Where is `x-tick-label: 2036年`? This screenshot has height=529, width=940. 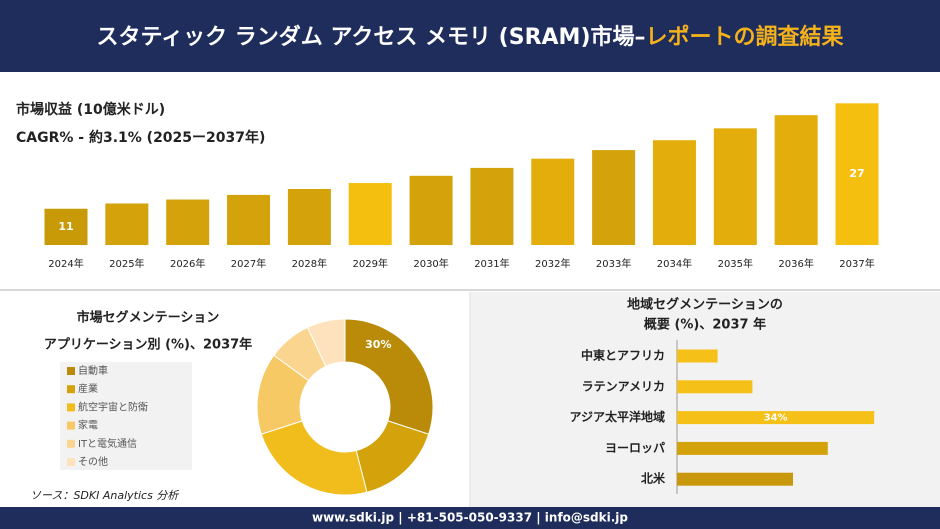 x-tick-label: 2036年 is located at coordinates (795, 263).